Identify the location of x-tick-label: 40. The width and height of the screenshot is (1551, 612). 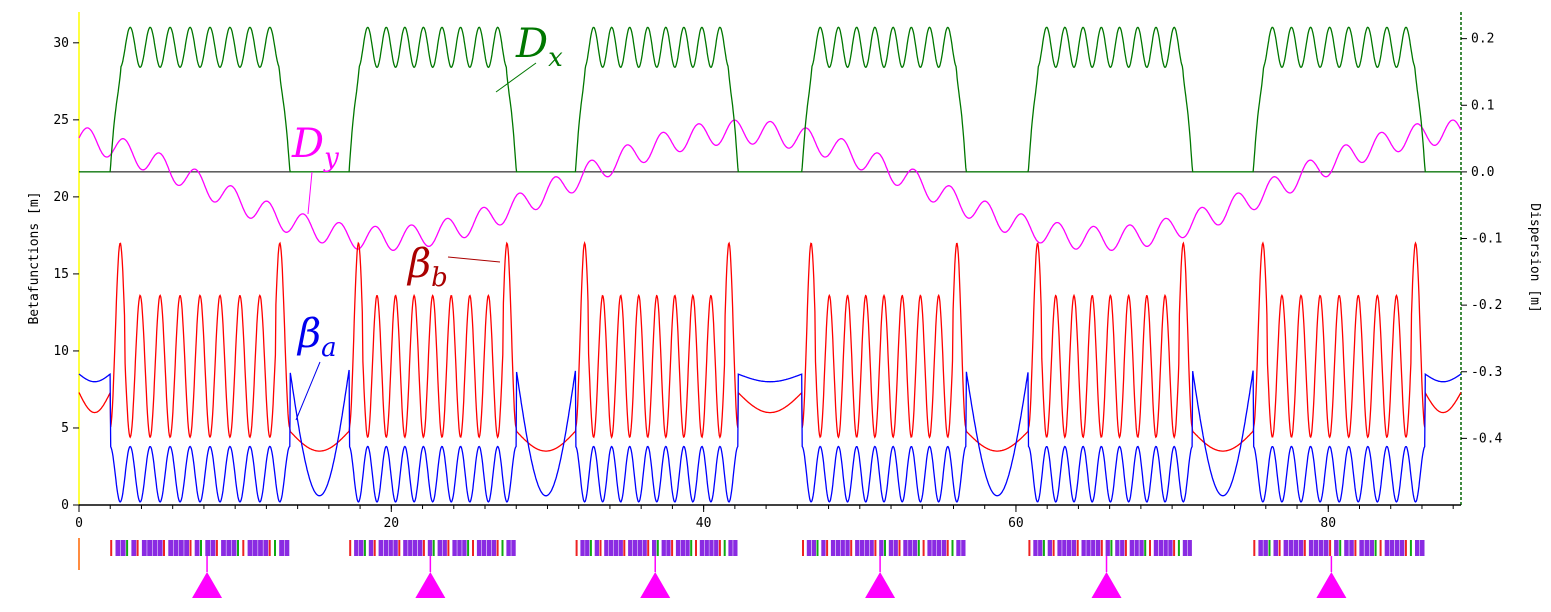
(704, 523).